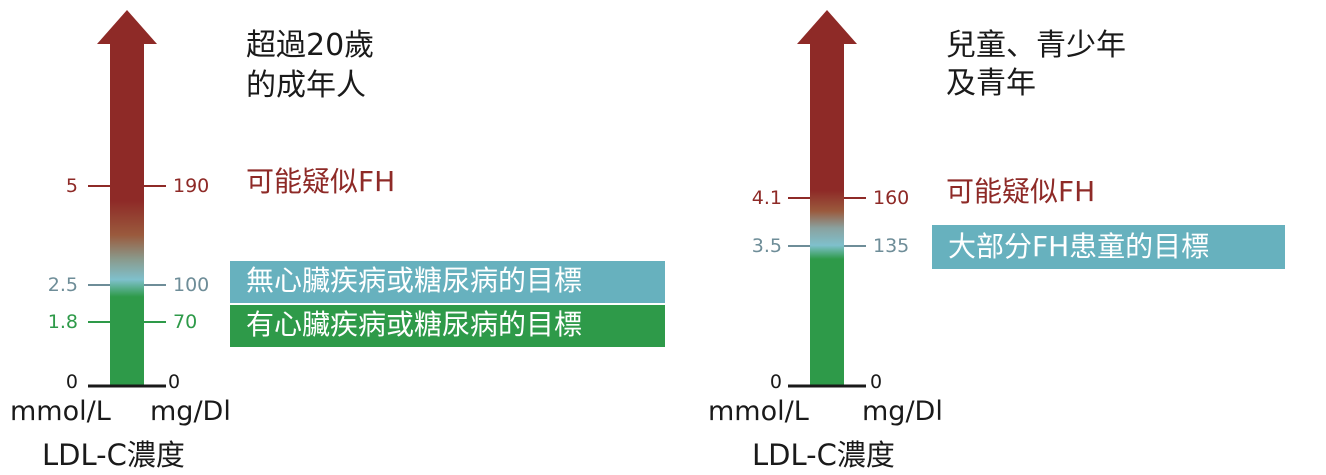 This screenshot has width=1326, height=475. Describe the element at coordinates (1108, 247) in the screenshot. I see `target-fh-children: 大部分FH患童的目標` at that location.